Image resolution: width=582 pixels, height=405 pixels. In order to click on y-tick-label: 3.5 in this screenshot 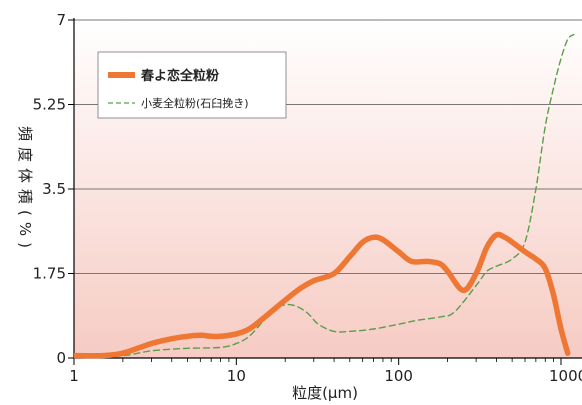, I will do `click(54, 189)`.